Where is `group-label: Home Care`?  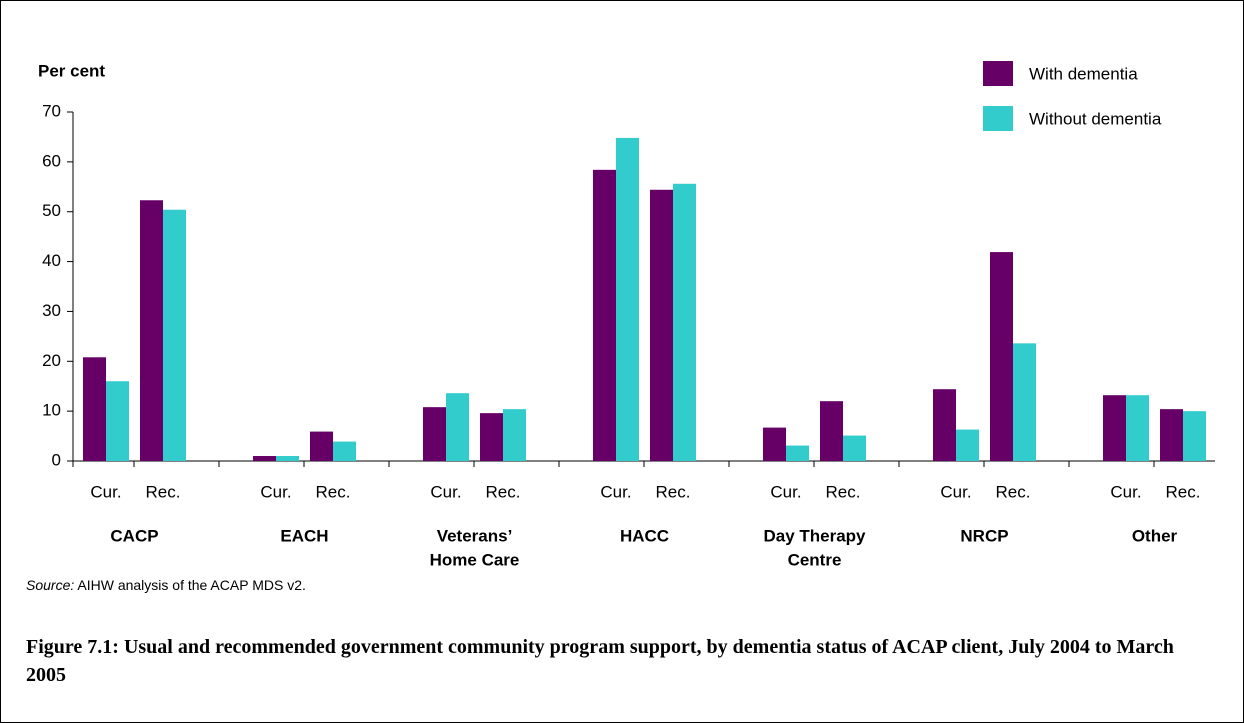 group-label: Home Care is located at coordinates (475, 559).